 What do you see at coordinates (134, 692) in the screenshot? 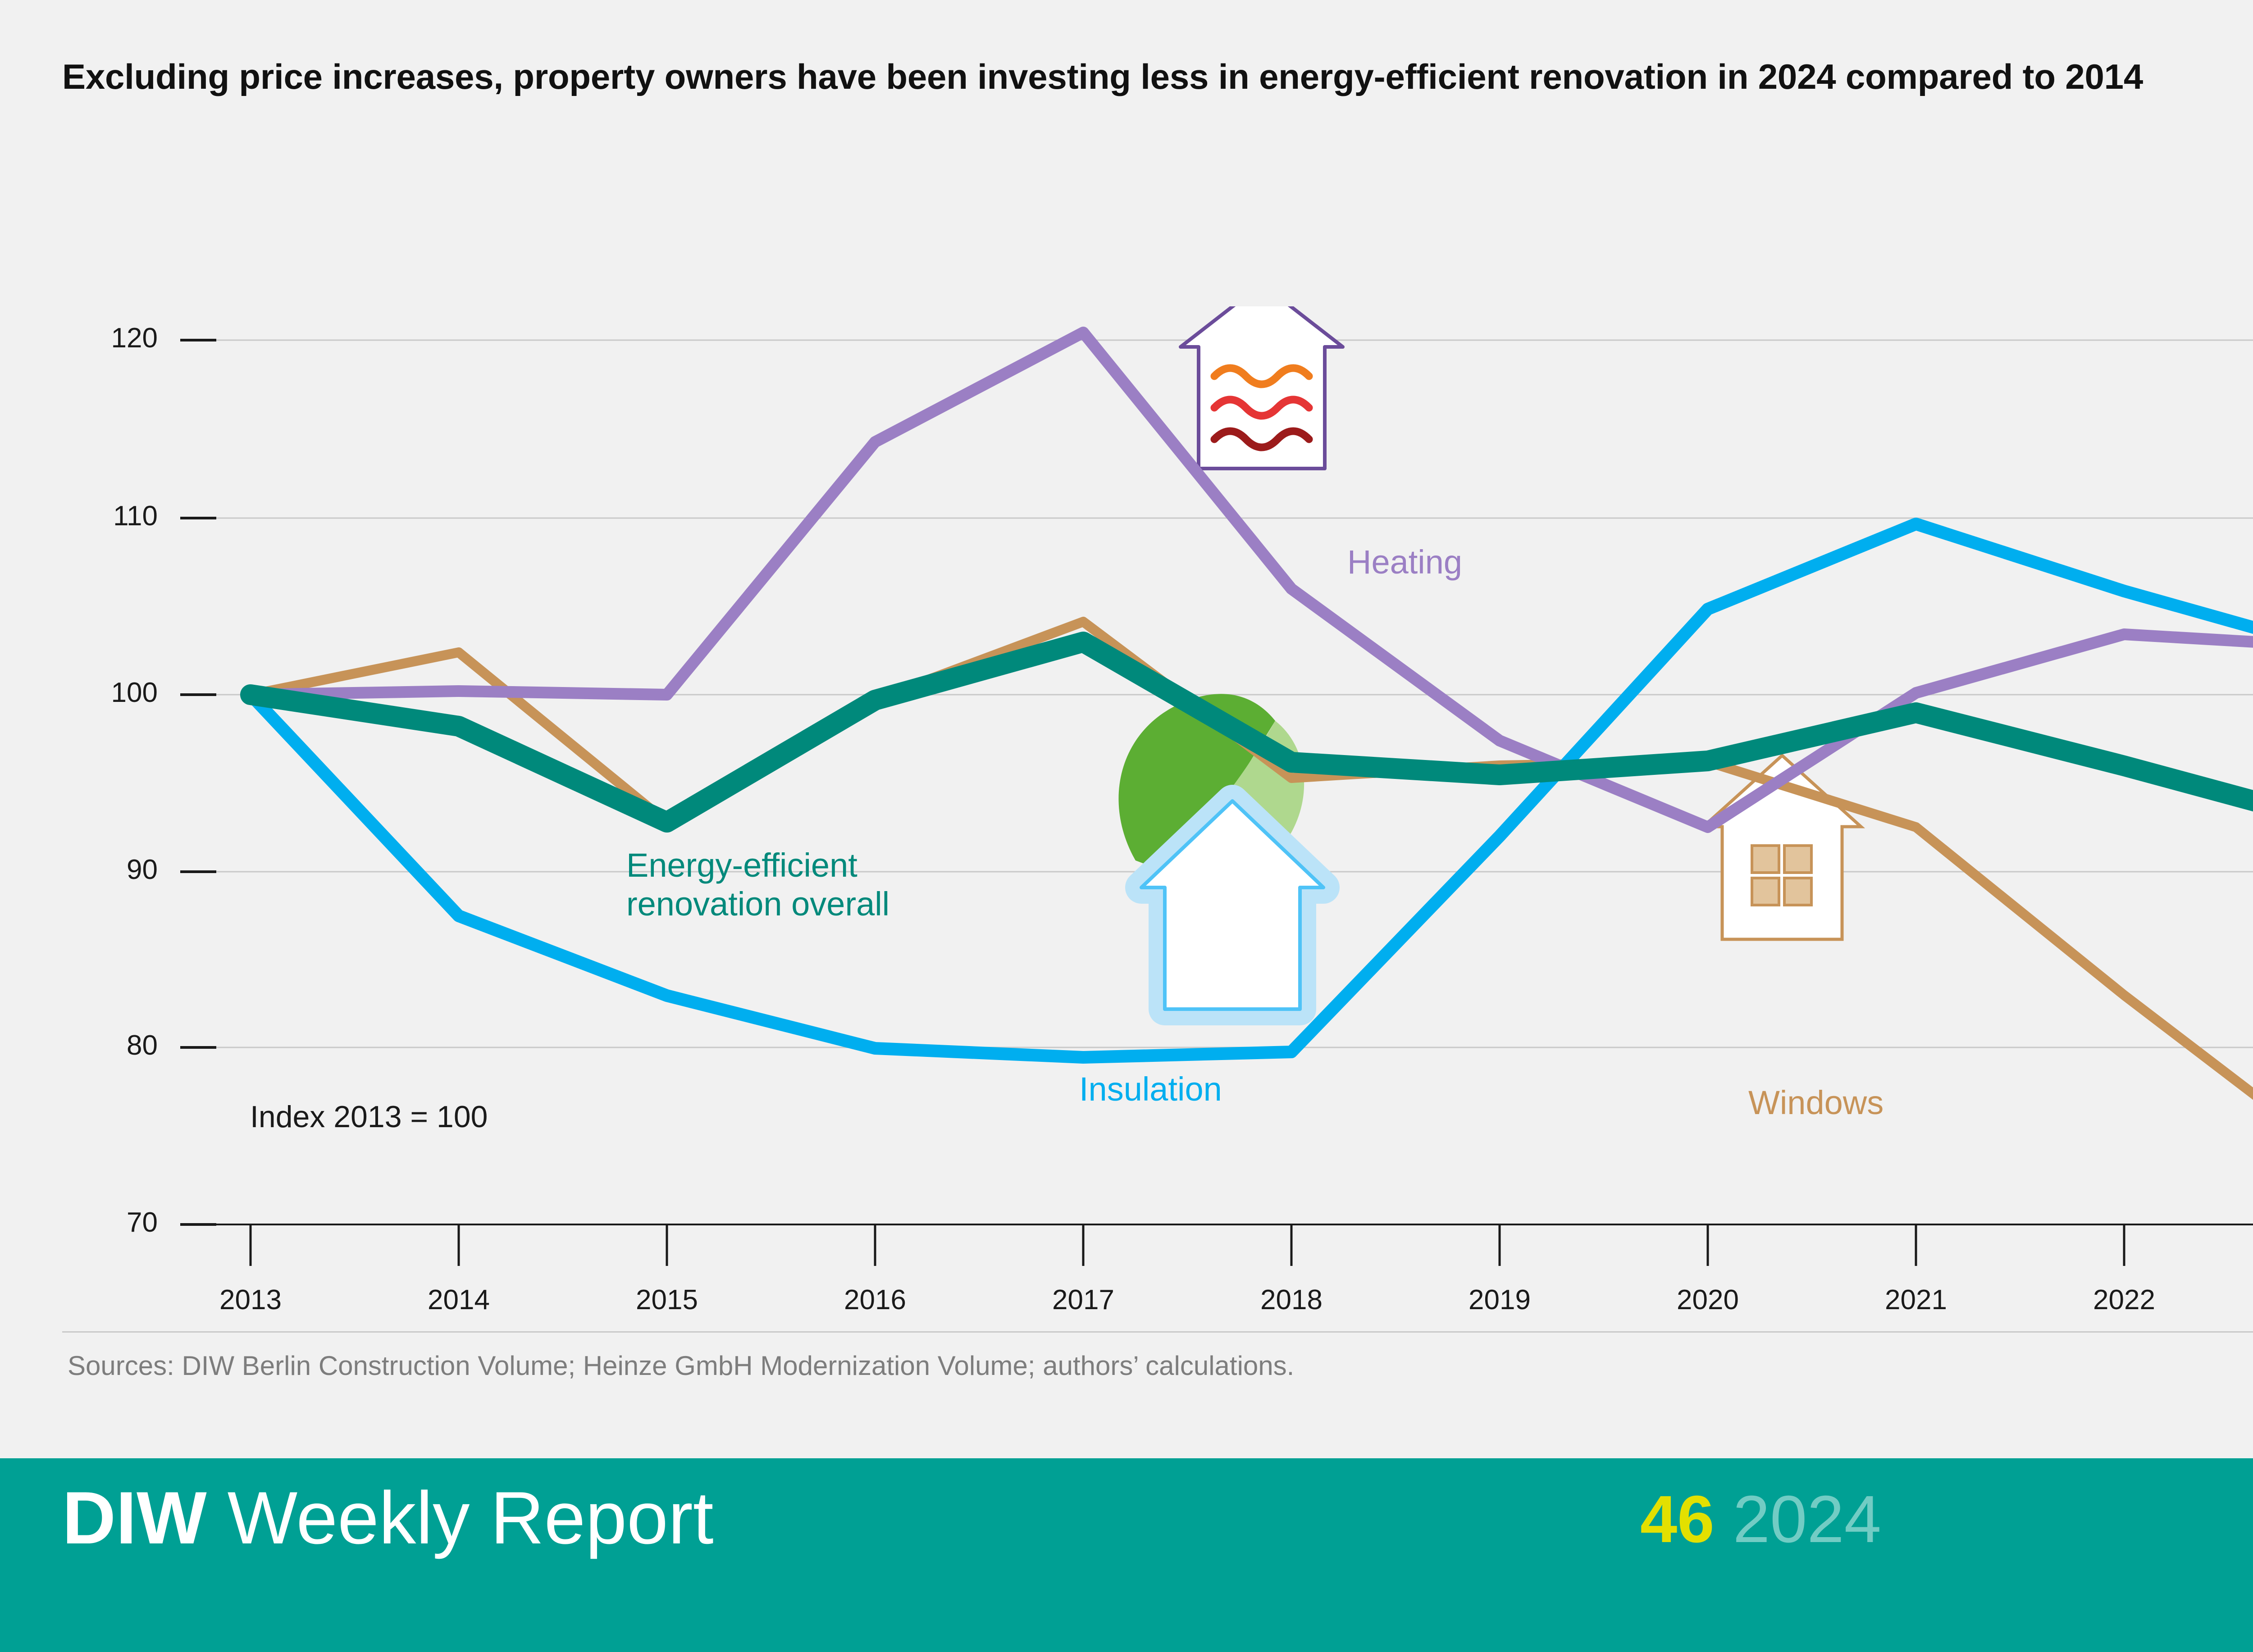
I see `y-axis-label-100: 100` at bounding box center [134, 692].